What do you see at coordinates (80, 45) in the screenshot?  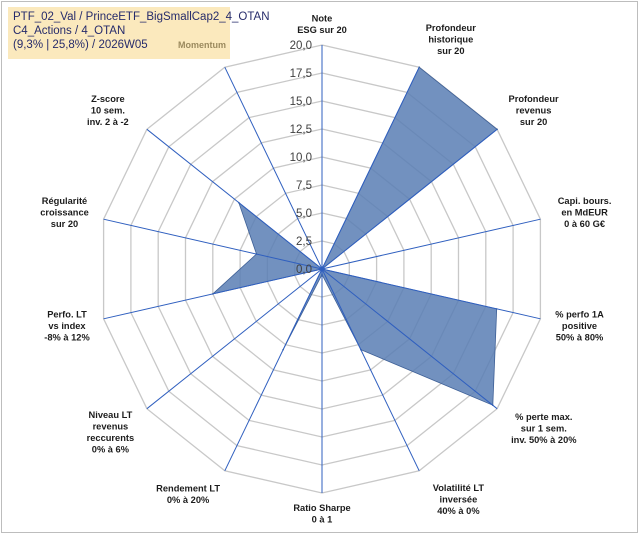 I see `title-stats: (9,3% | 25,8%) / 2026W05` at bounding box center [80, 45].